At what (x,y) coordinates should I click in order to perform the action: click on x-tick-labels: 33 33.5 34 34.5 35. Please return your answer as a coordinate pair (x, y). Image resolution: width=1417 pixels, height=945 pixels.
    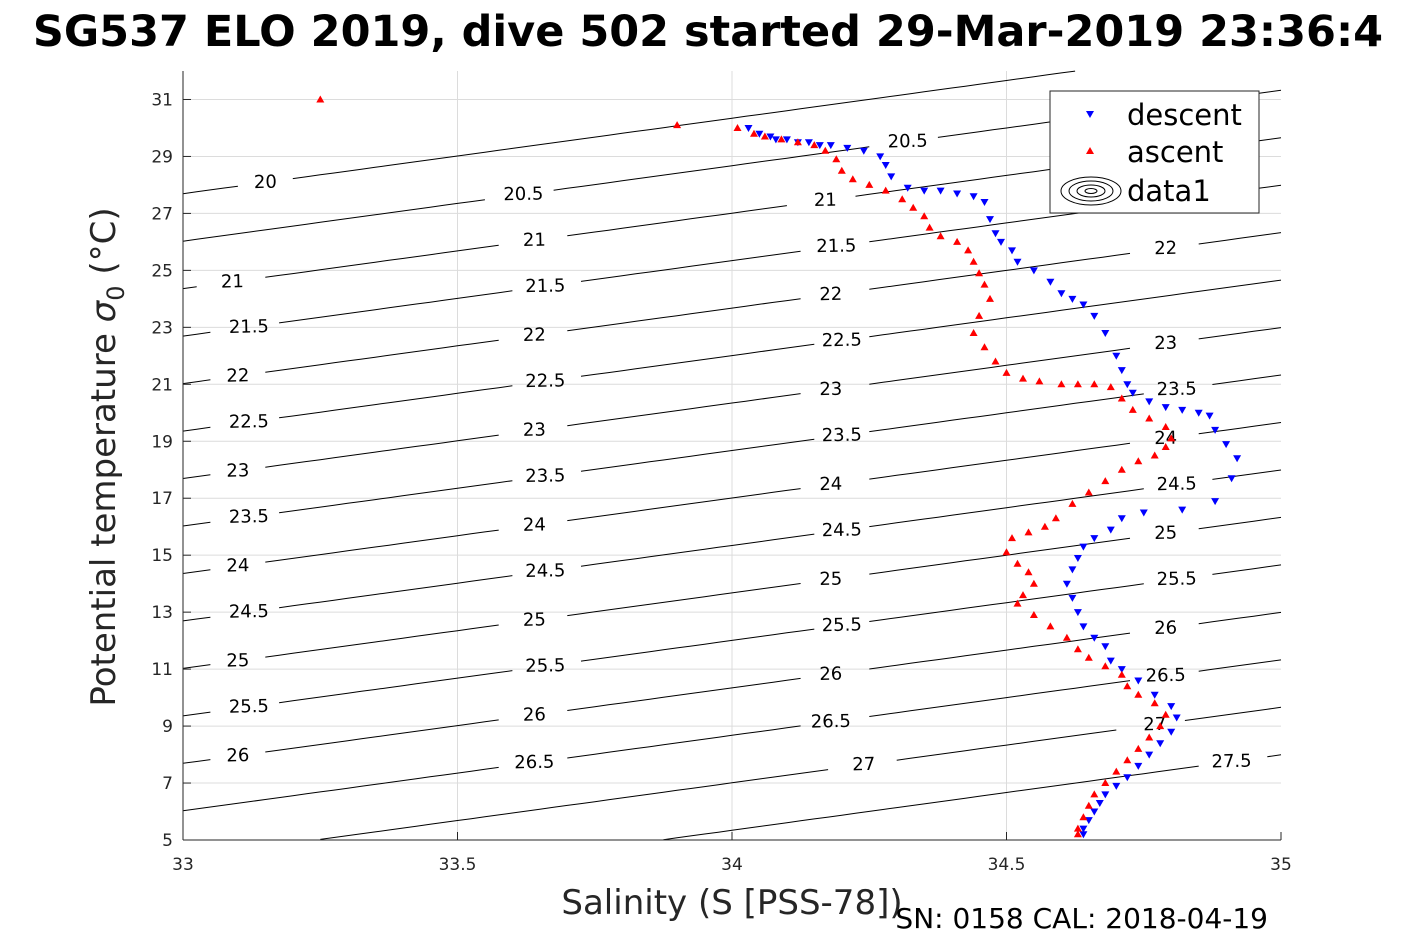
    Looking at the image, I should click on (732, 865).